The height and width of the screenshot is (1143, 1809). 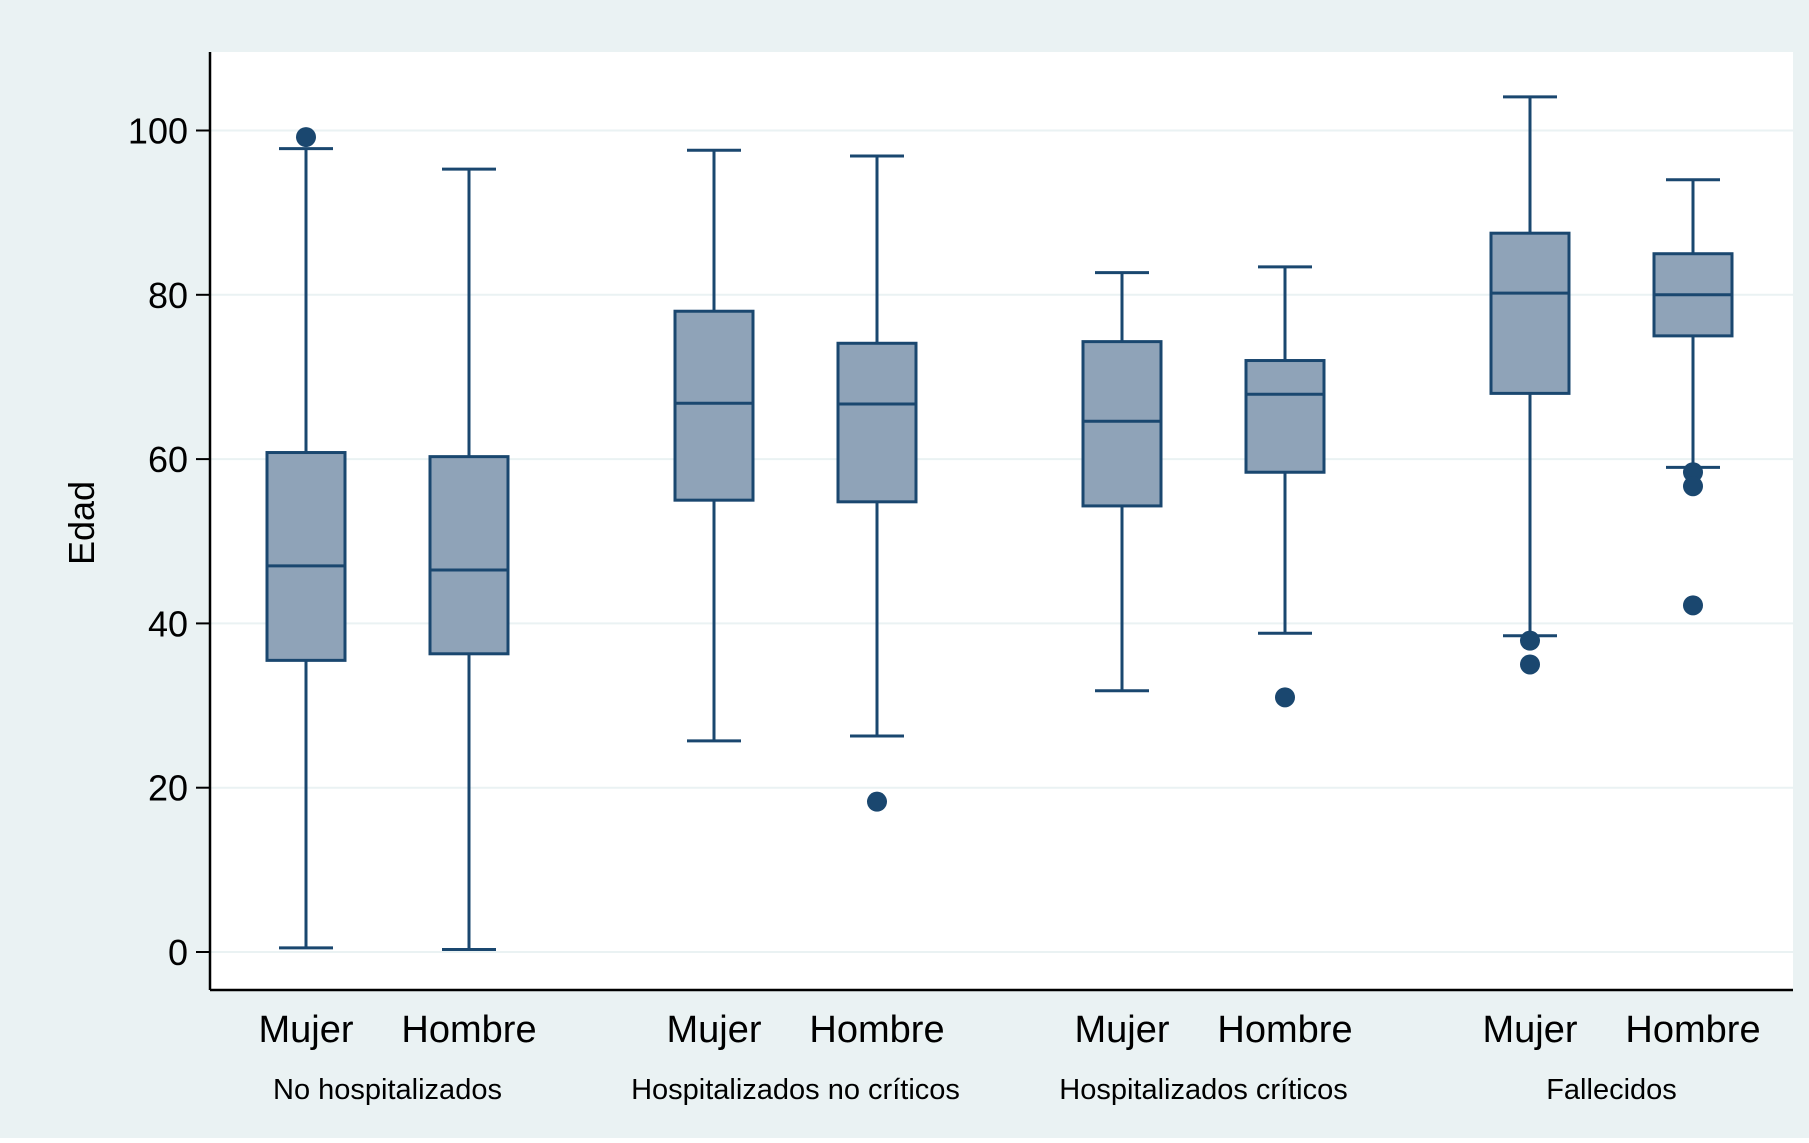 What do you see at coordinates (168, 623) in the screenshot?
I see `y-tick-label: 40` at bounding box center [168, 623].